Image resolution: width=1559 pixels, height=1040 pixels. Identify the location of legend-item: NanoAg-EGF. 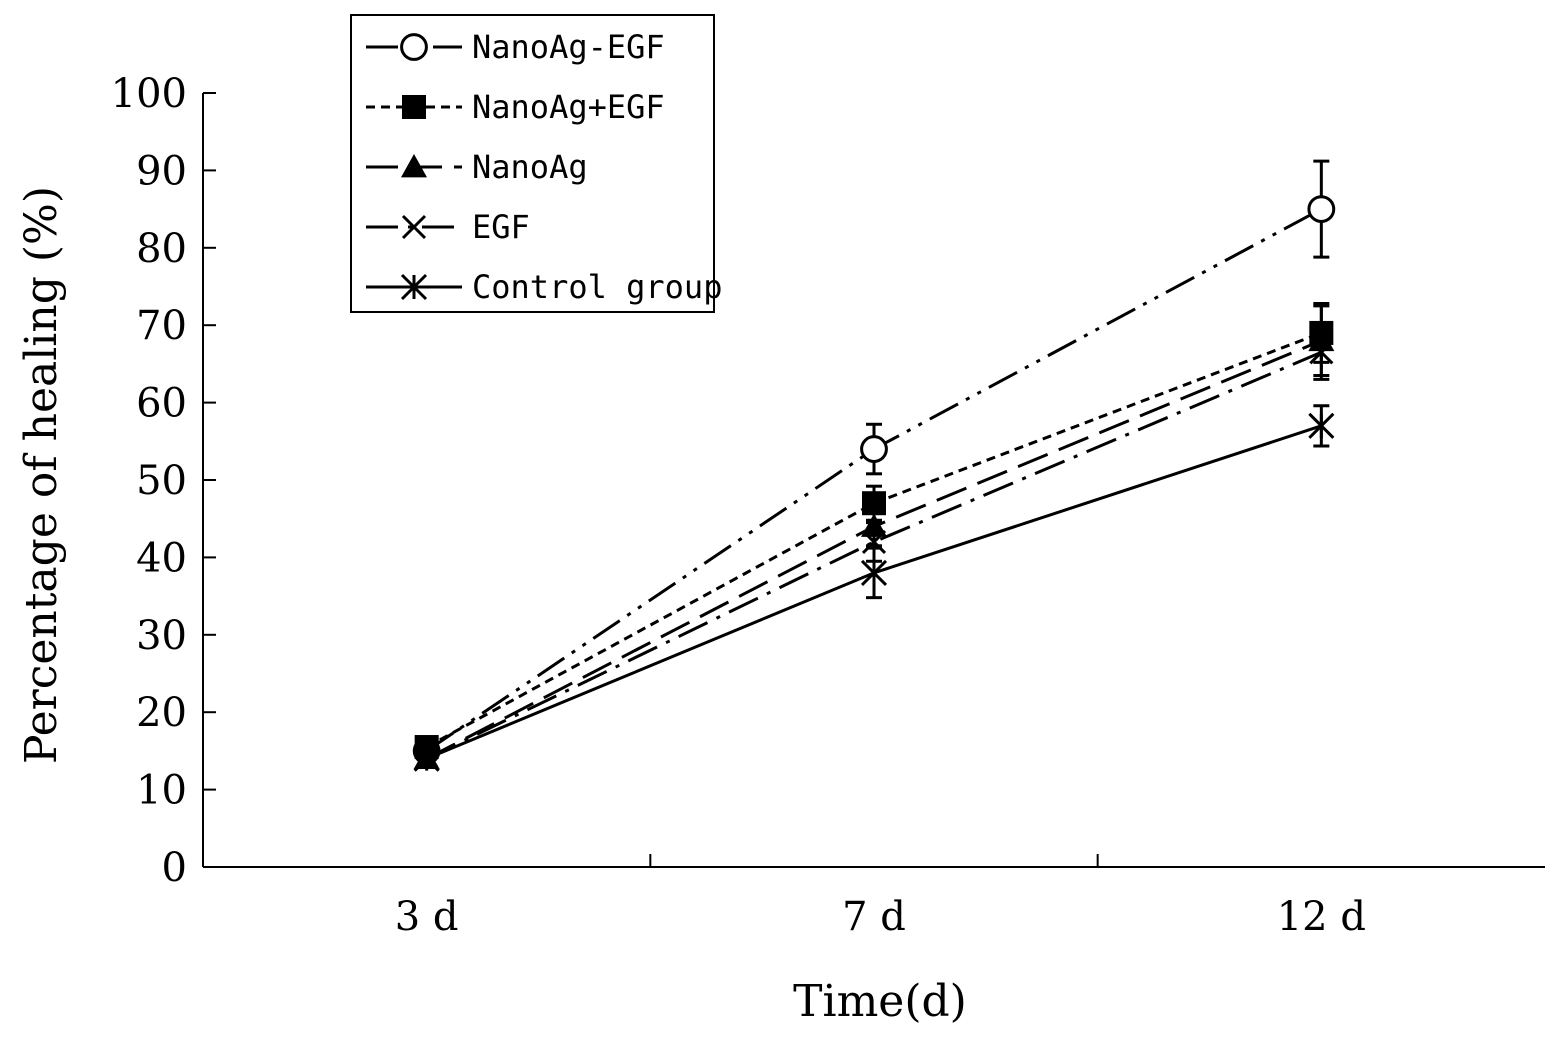
(515, 47).